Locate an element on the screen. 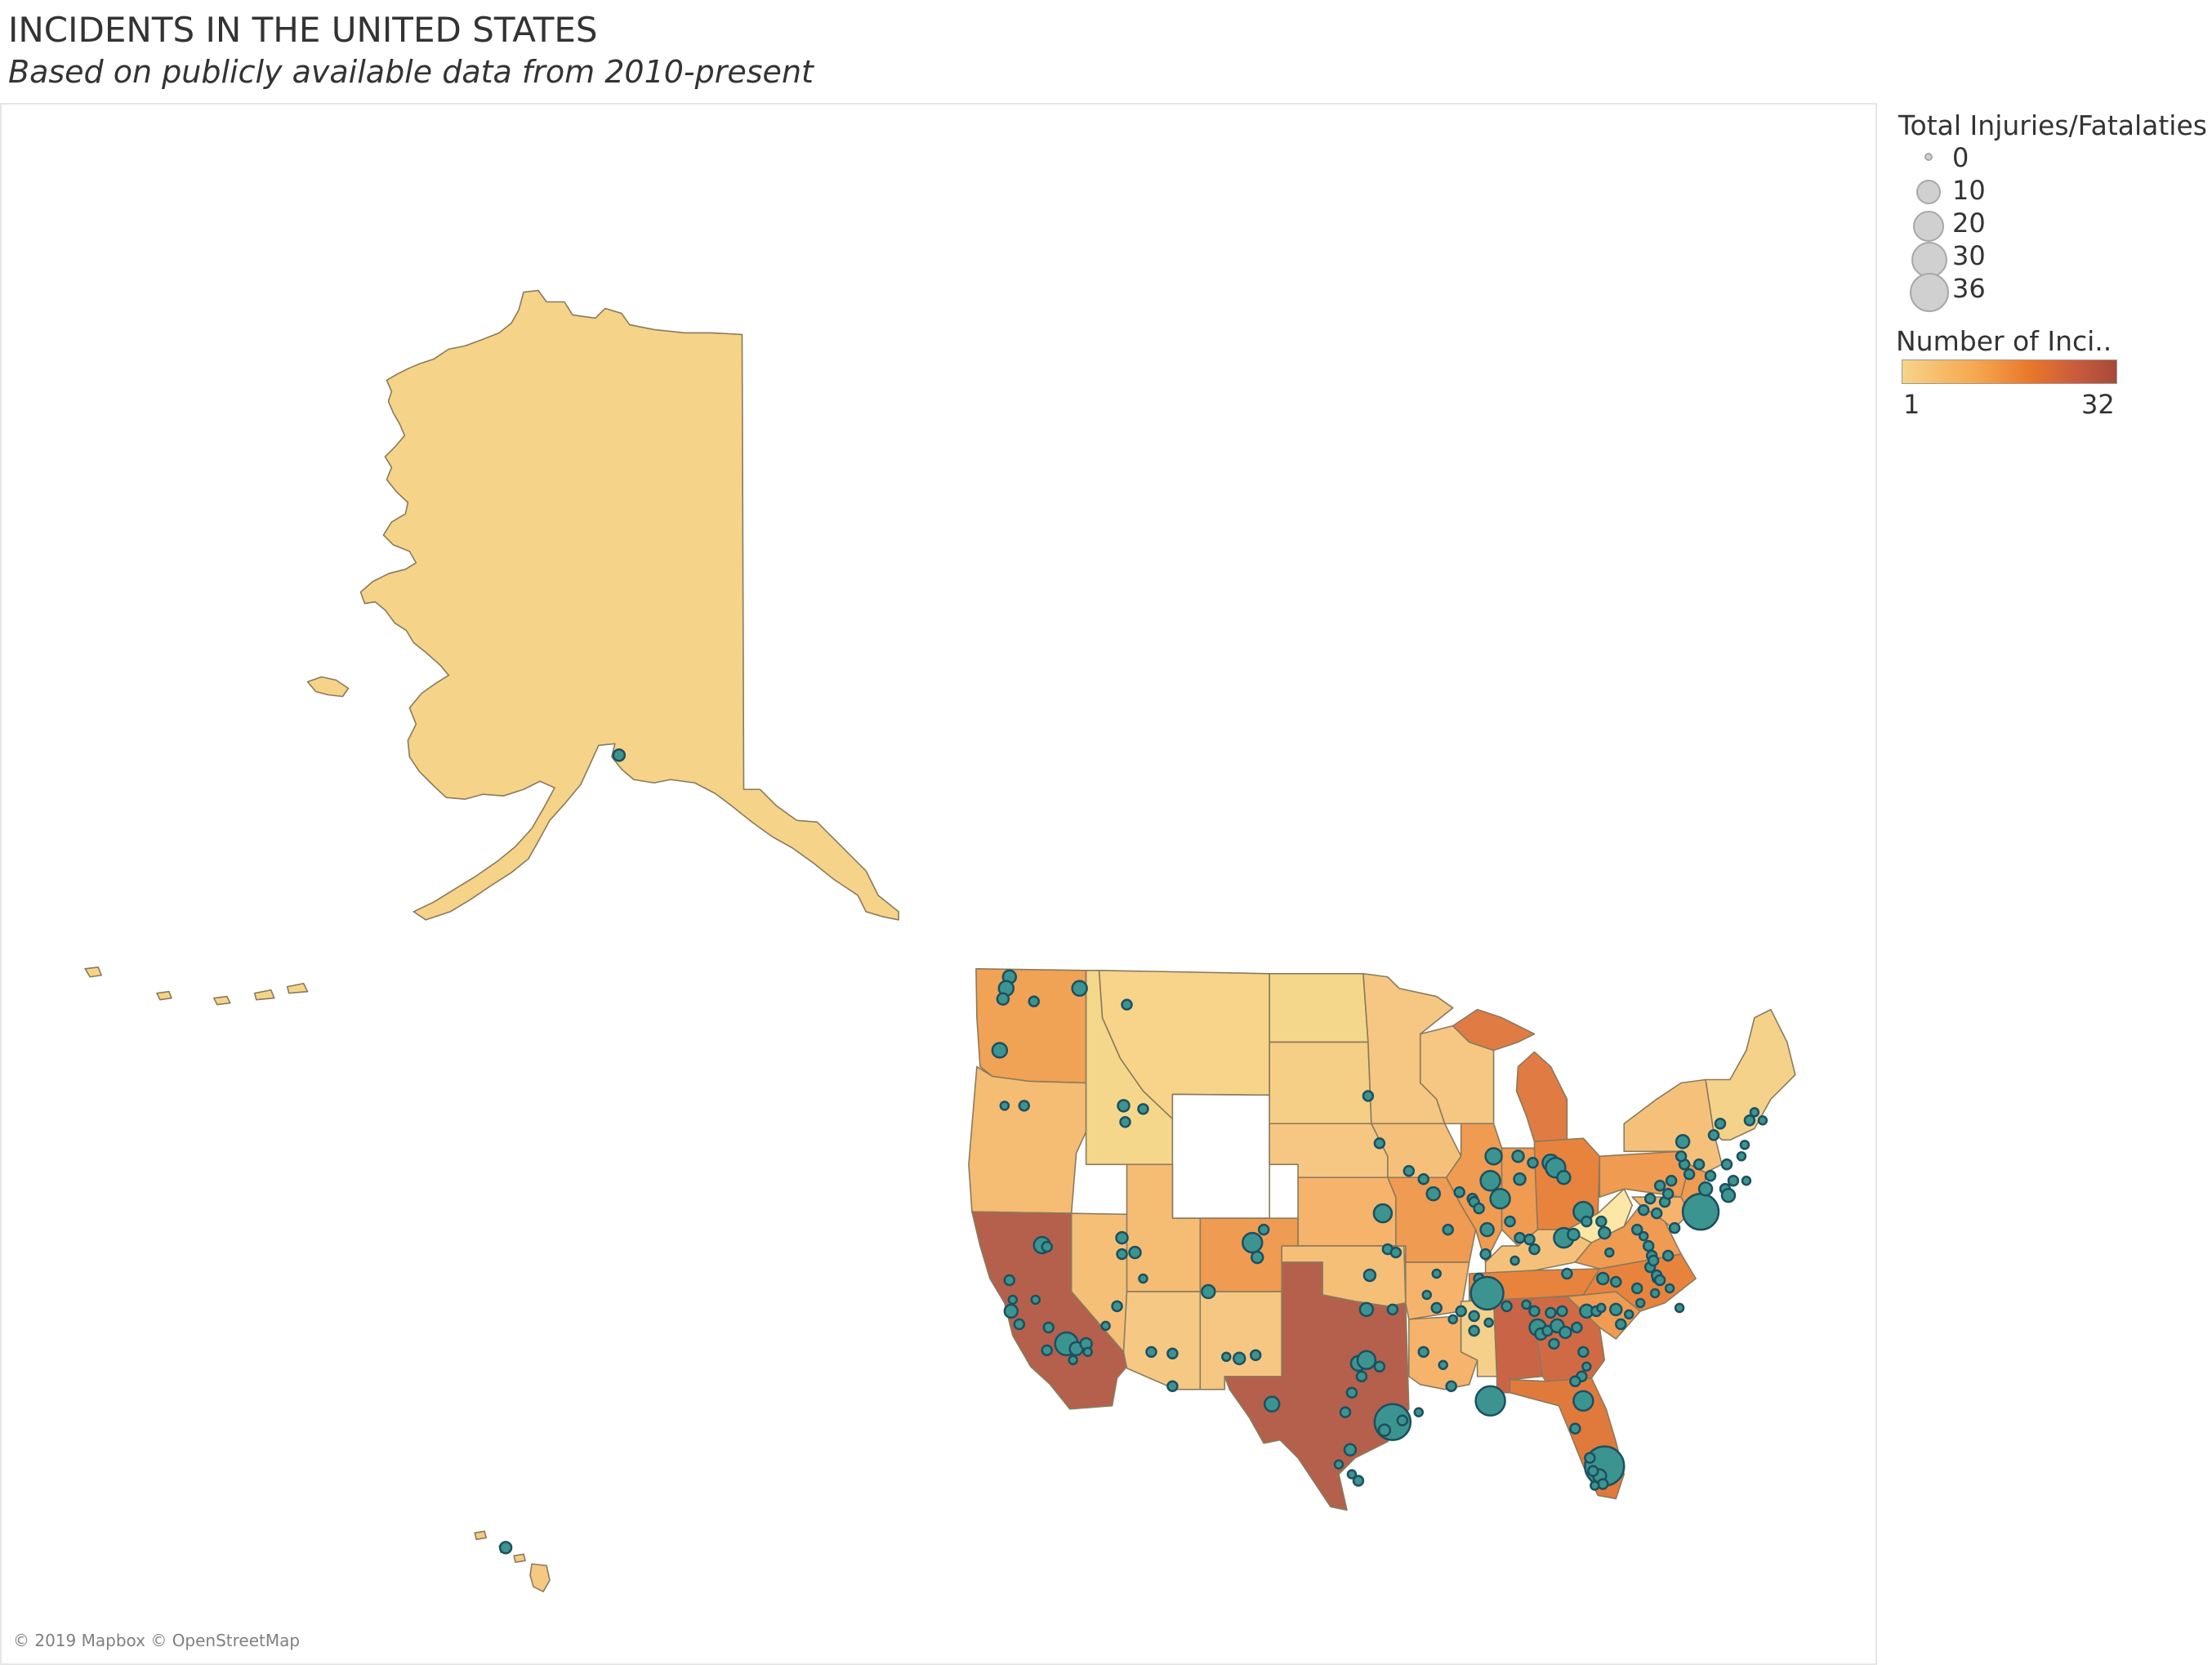 This screenshot has height=1665, width=2212. state-arkansas is located at coordinates (1437, 1290).